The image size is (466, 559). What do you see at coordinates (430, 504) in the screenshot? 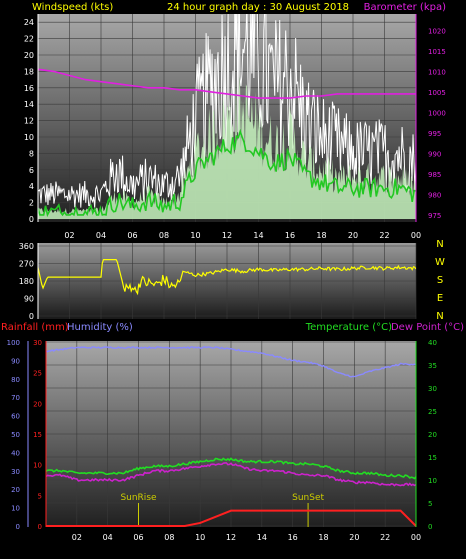
I see `temperature-y-tick-label: 5` at bounding box center [430, 504].